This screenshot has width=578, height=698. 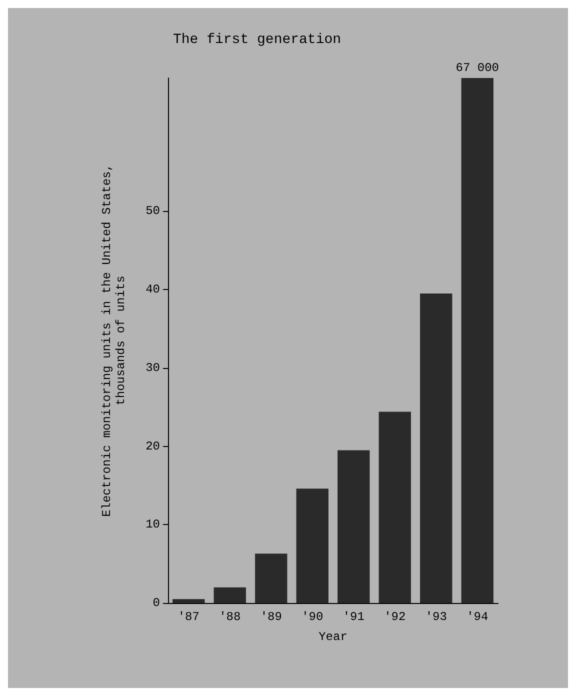 What do you see at coordinates (395, 617) in the screenshot?
I see `x-tick-label: '92` at bounding box center [395, 617].